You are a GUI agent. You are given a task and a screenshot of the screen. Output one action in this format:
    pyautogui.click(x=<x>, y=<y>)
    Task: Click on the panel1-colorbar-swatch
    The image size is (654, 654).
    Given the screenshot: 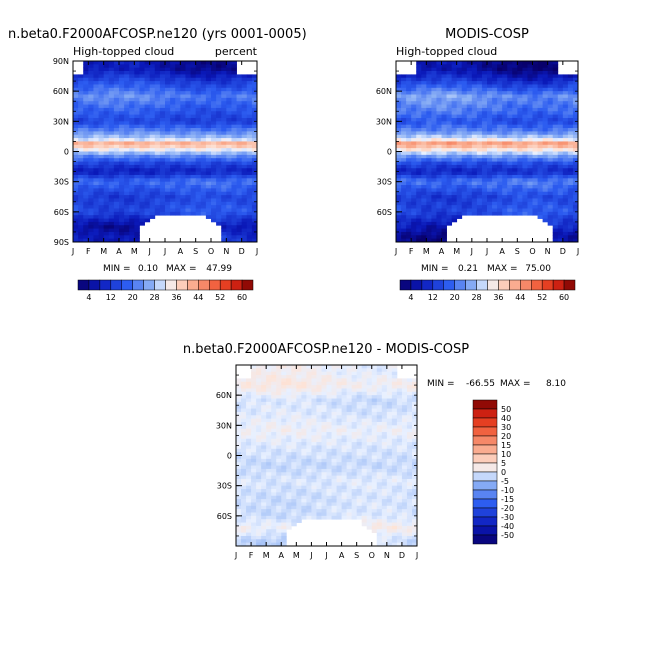 What is the action you would take?
    pyautogui.click(x=204, y=285)
    